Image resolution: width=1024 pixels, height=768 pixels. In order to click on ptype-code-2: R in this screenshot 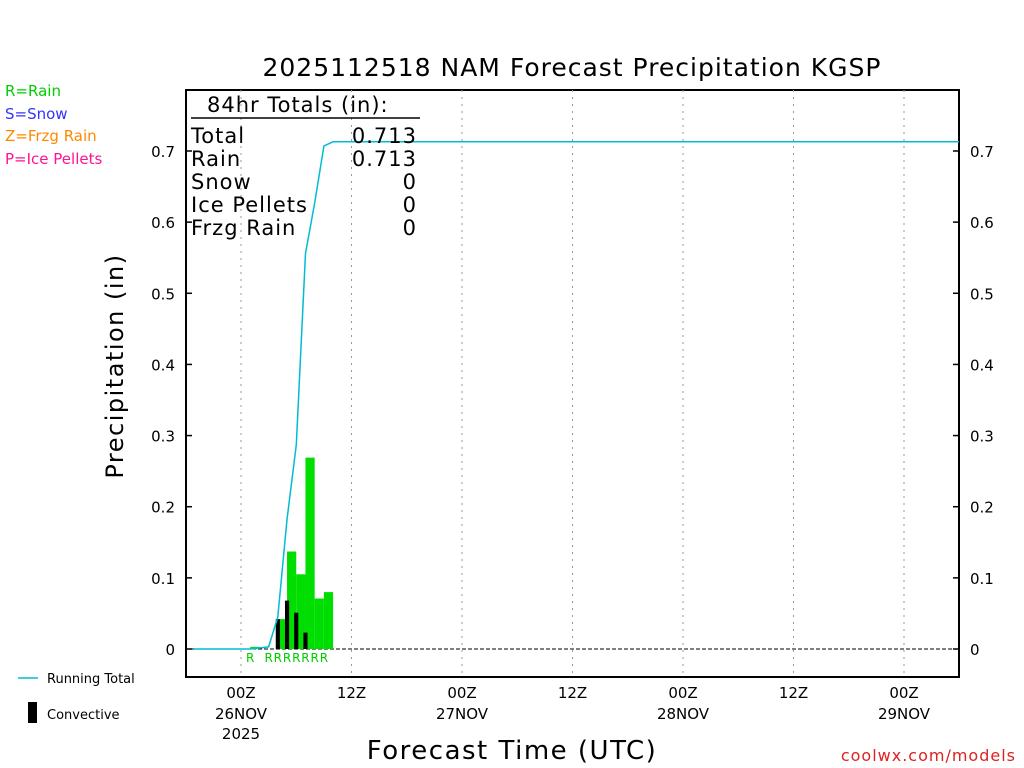, I will do `click(278, 658)`.